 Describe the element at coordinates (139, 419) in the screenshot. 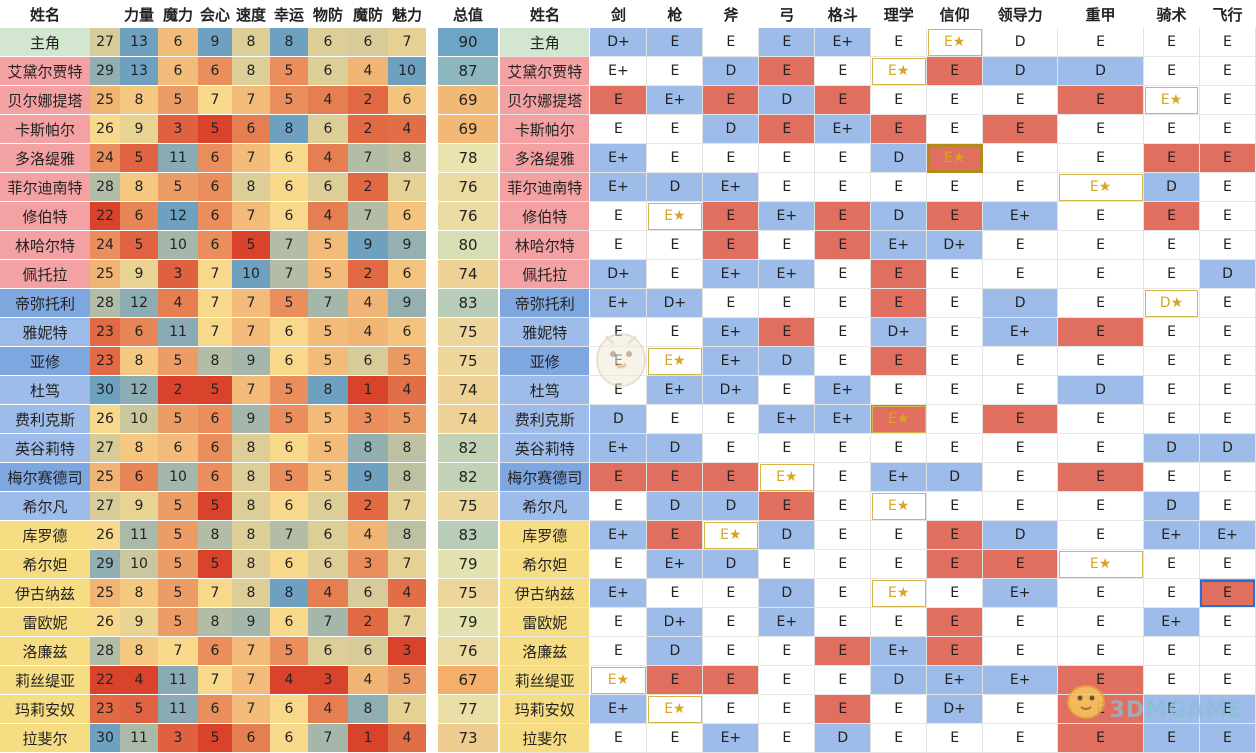

I see `stat-cell: 10` at that location.